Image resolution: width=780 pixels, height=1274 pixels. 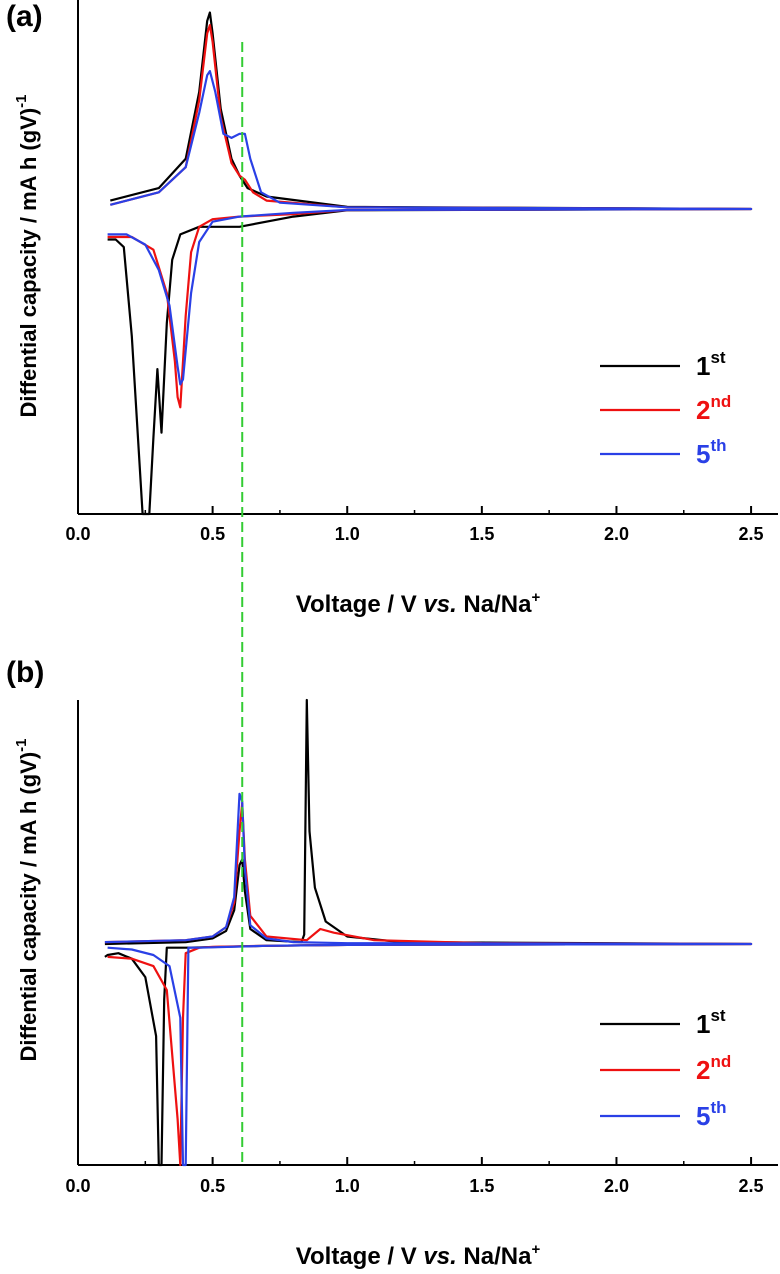 What do you see at coordinates (24, 16) in the screenshot?
I see `panel-label: (a)` at bounding box center [24, 16].